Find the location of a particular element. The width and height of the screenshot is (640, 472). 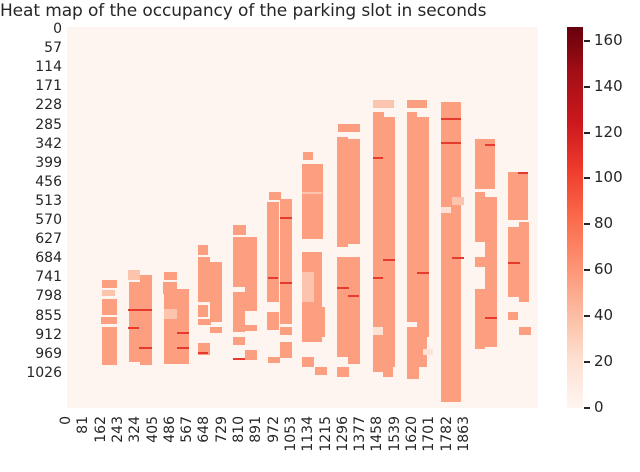

x-tick-label: 1377 is located at coordinates (360, 434).